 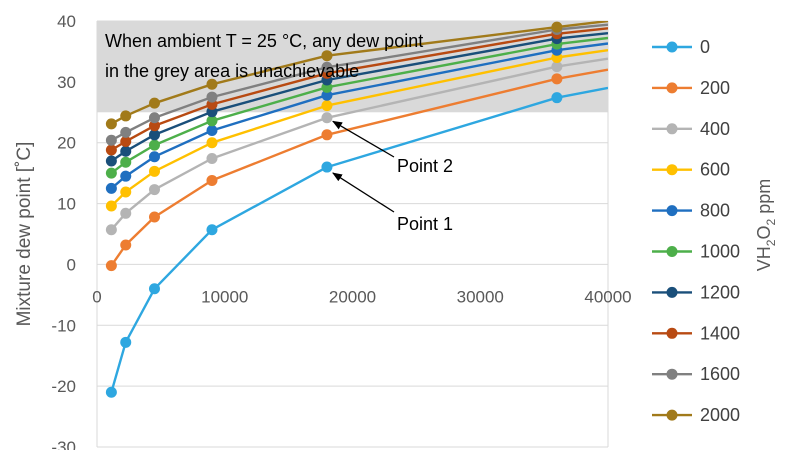 I want to click on legend-label: 400, so click(x=715, y=129).